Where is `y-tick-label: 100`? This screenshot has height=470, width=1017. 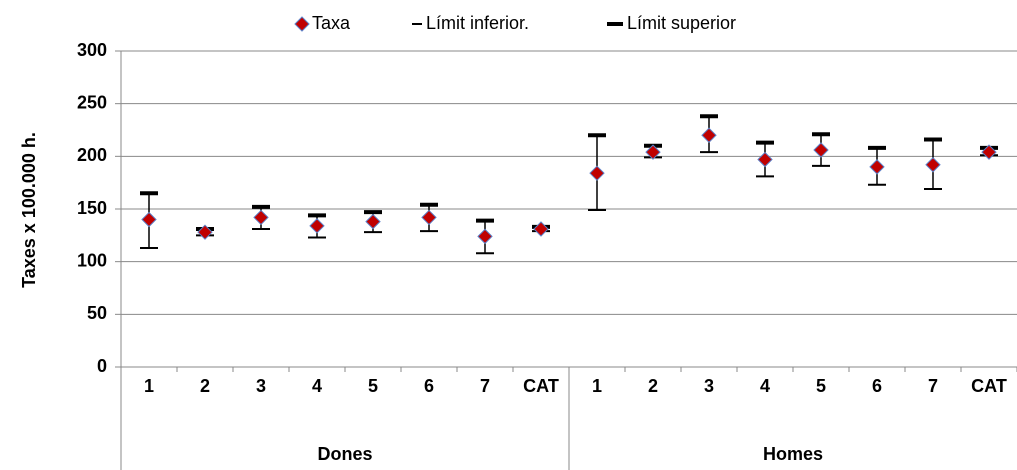
y-tick-label: 100 is located at coordinates (92, 260).